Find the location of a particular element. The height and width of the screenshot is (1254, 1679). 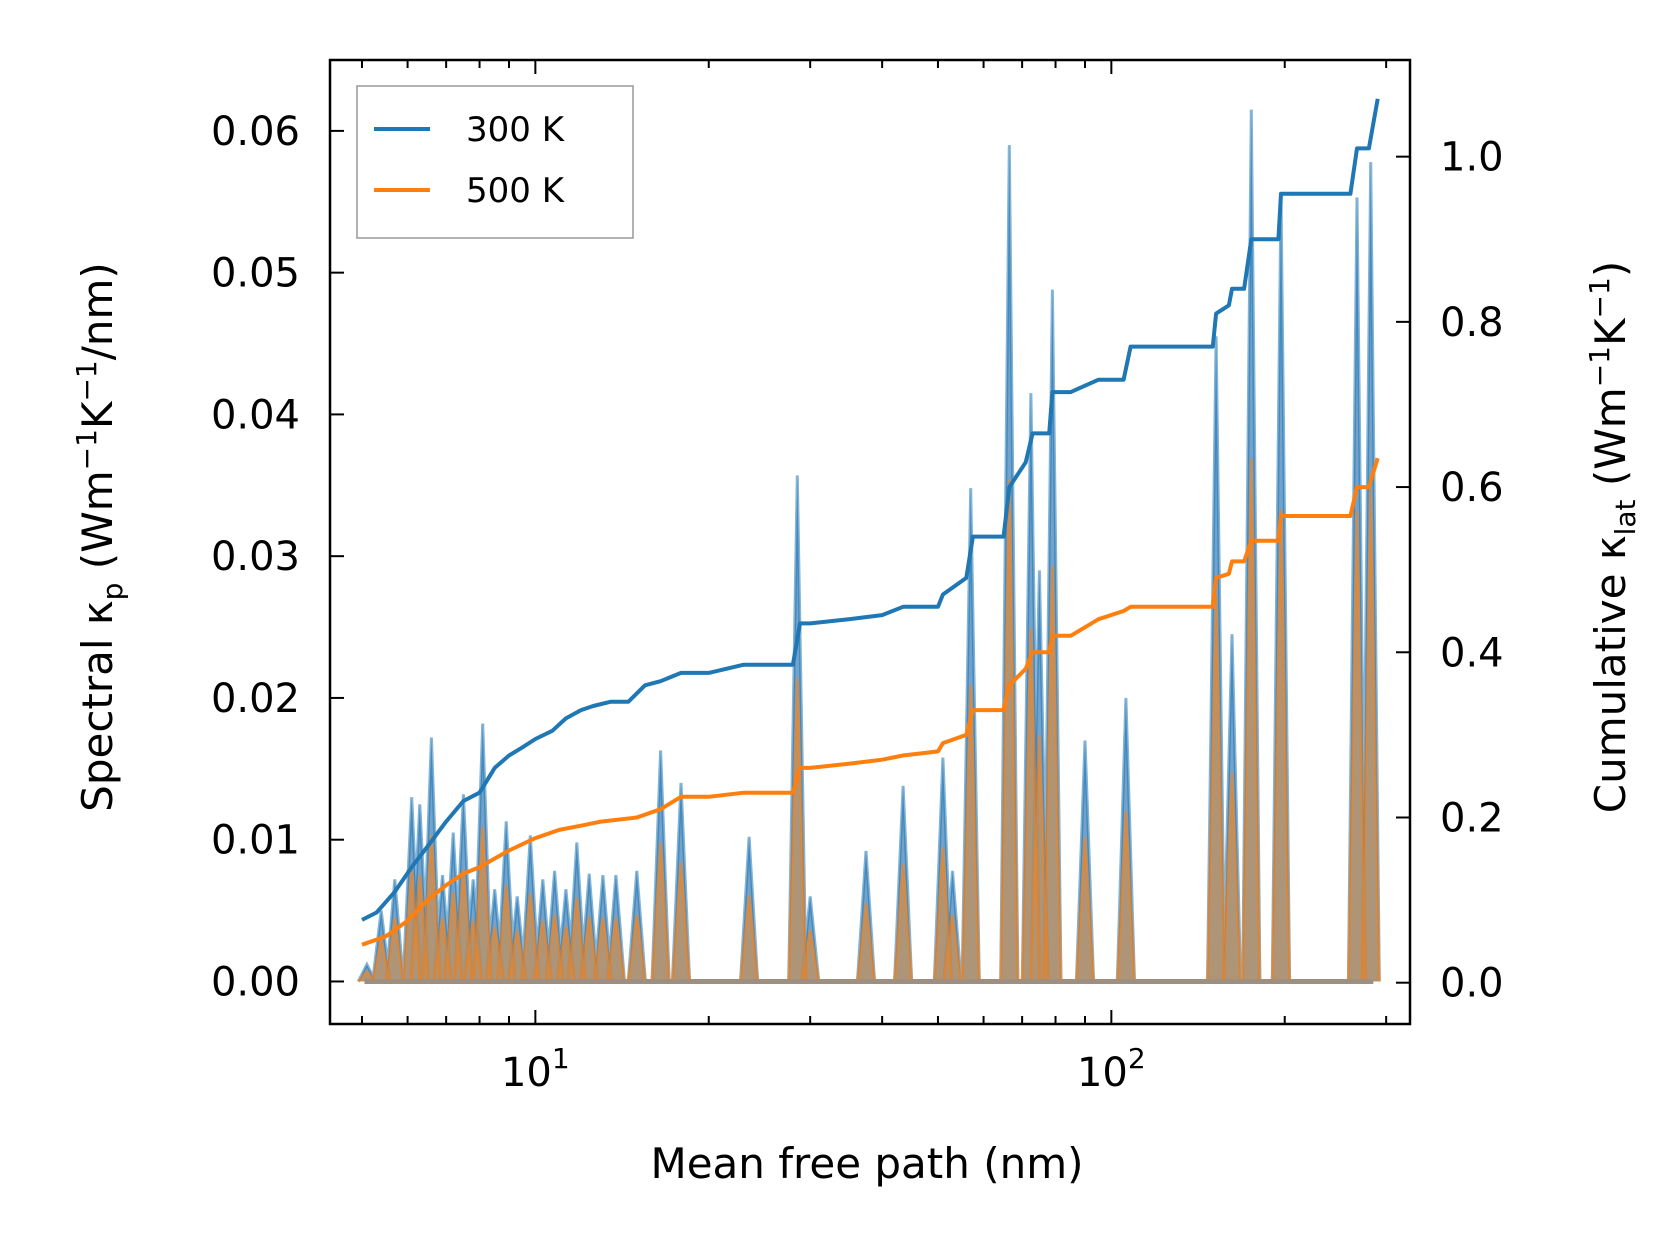

right-ylabel-mid: K is located at coordinates (1610, 331).